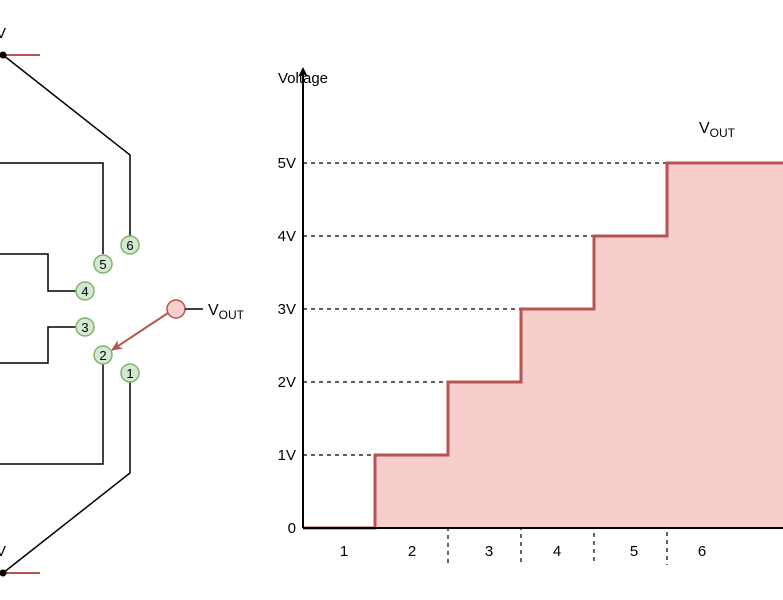 The height and width of the screenshot is (600, 783). I want to click on series-label: VOUT, so click(717, 130).